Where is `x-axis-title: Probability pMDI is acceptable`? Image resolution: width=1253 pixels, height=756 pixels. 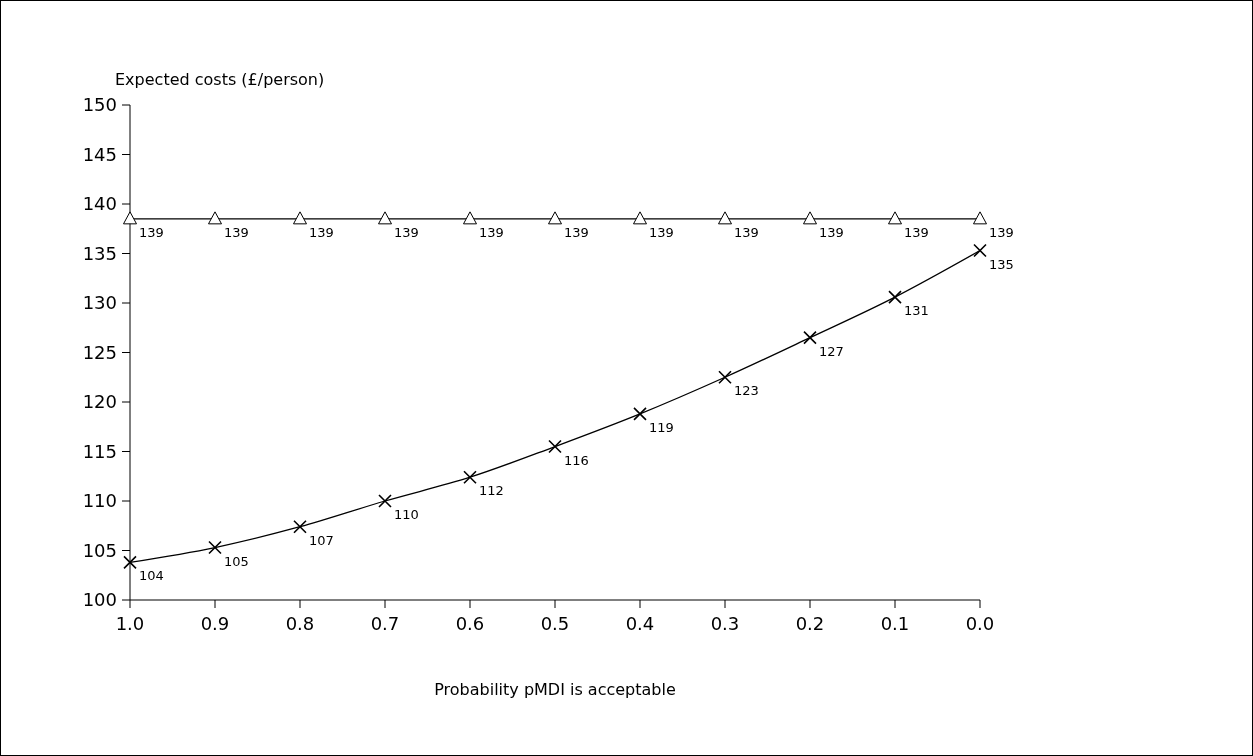 x-axis-title: Probability pMDI is acceptable is located at coordinates (555, 689).